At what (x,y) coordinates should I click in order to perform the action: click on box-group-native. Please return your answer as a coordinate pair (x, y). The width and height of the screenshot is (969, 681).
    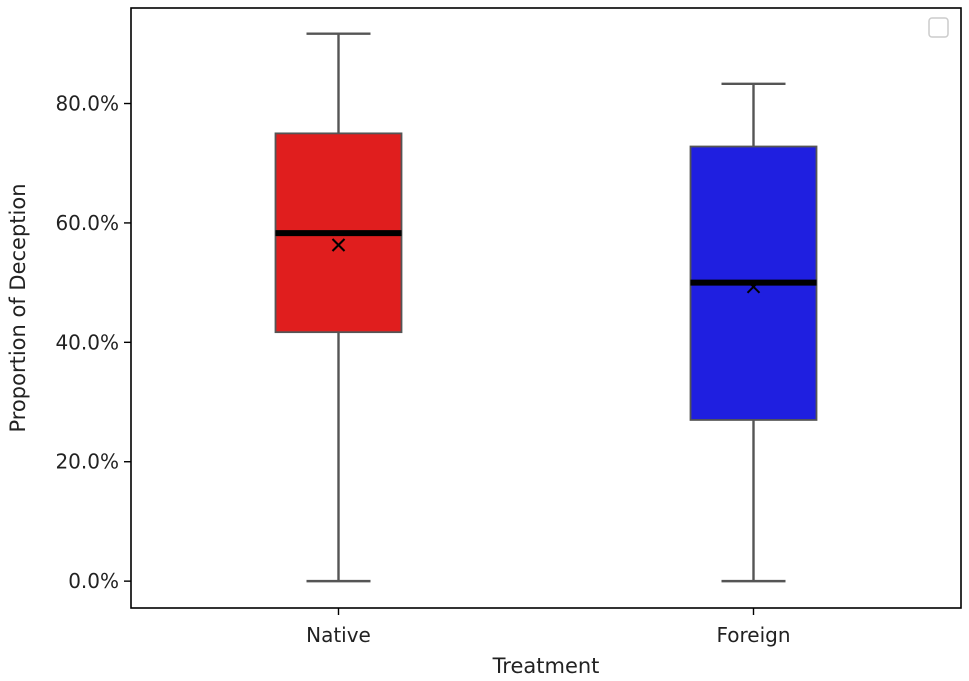
    Looking at the image, I should click on (338, 307).